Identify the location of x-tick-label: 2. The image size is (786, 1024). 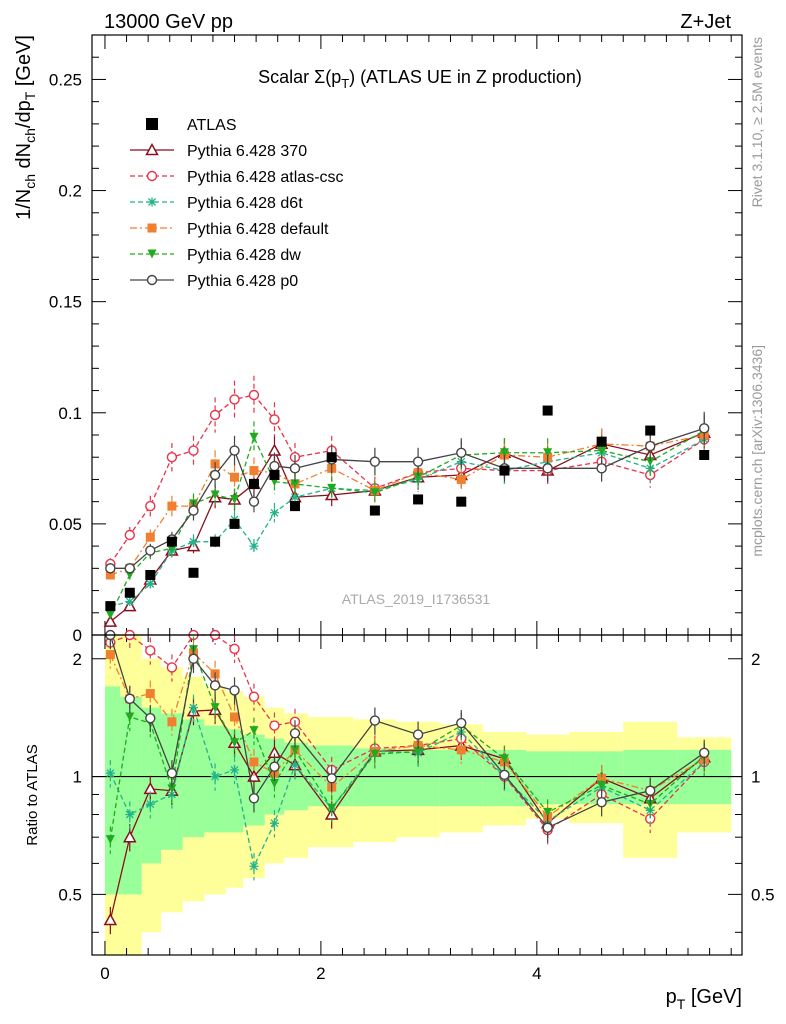
(320, 973).